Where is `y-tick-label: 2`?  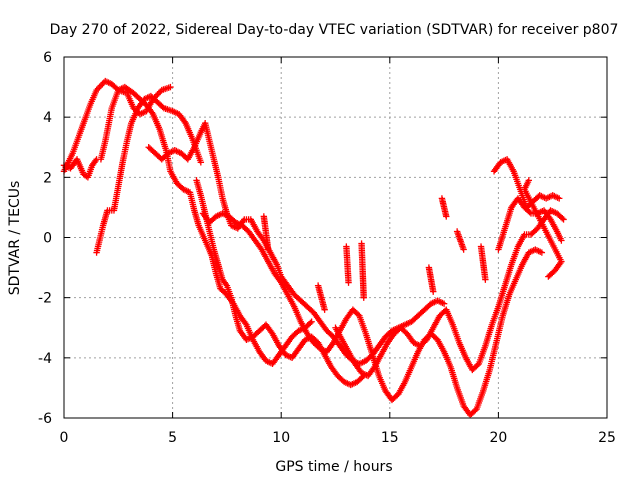
y-tick-label: 2 is located at coordinates (47, 178).